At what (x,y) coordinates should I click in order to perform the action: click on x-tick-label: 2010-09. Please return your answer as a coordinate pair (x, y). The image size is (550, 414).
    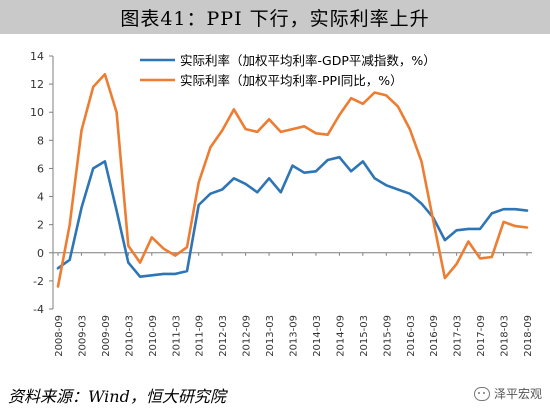
    Looking at the image, I should click on (153, 336).